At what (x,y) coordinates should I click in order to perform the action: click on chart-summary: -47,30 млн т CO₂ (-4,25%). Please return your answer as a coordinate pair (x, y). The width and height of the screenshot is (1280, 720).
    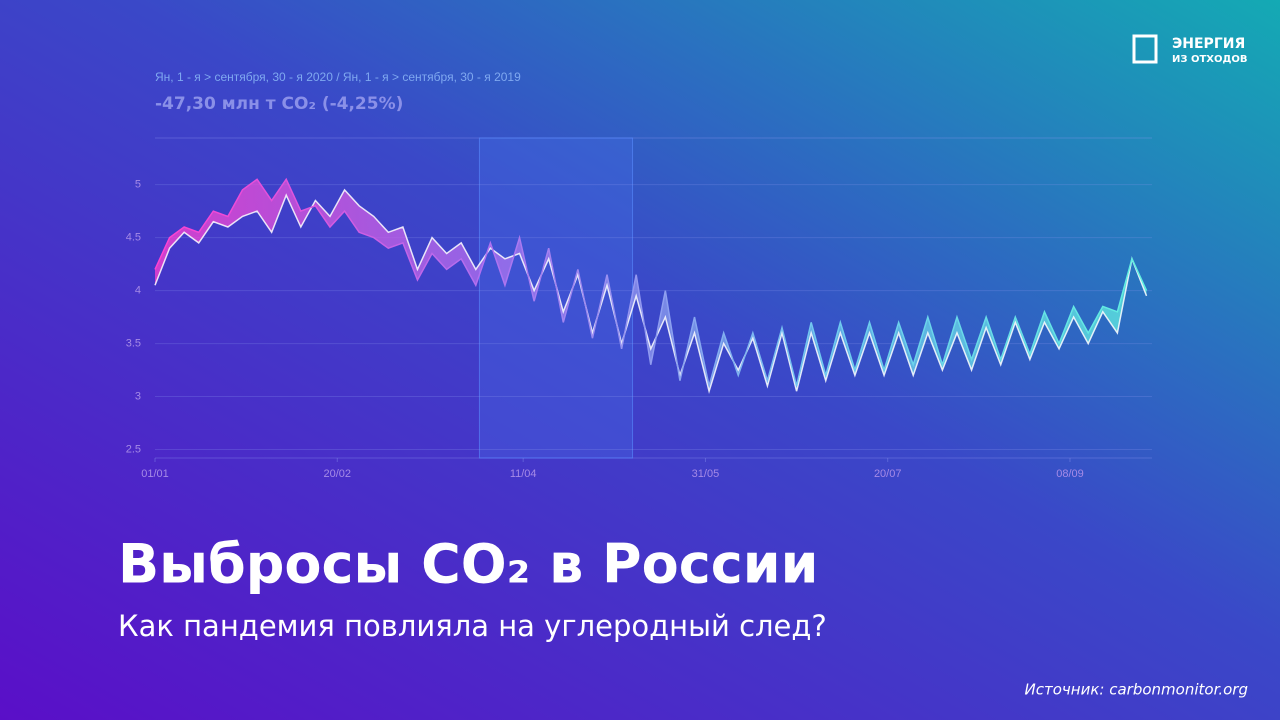
    Looking at the image, I should click on (279, 104).